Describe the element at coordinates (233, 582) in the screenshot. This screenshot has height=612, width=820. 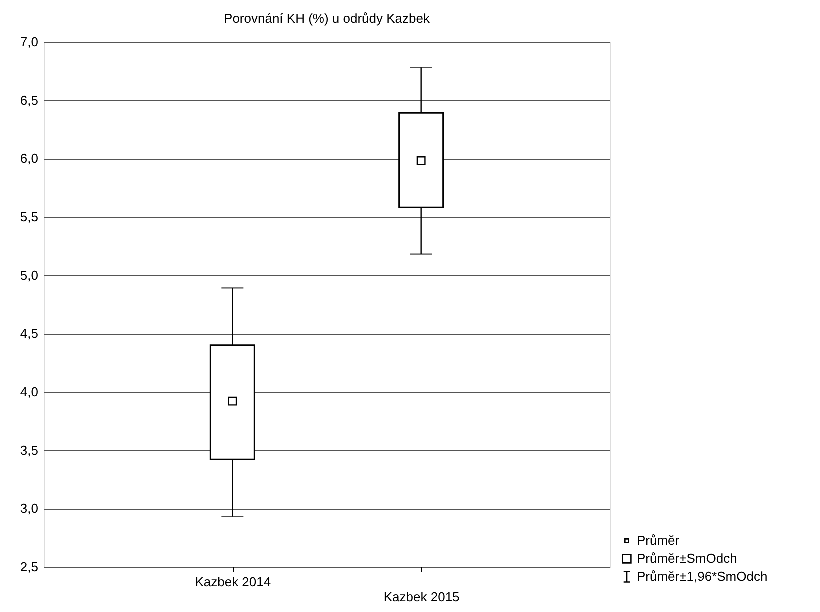
I see `x-tick-label: Kazbek 2014` at that location.